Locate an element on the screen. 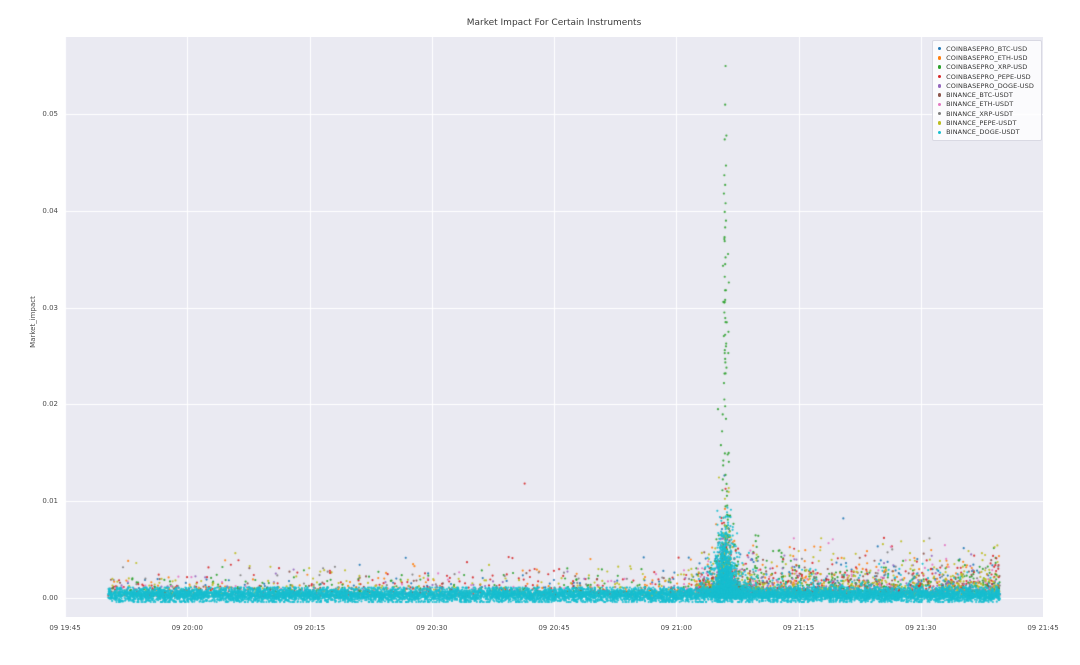 This screenshot has width=1080, height=665. legend-item: BINANCE_DOGE-USDT is located at coordinates (985, 132).